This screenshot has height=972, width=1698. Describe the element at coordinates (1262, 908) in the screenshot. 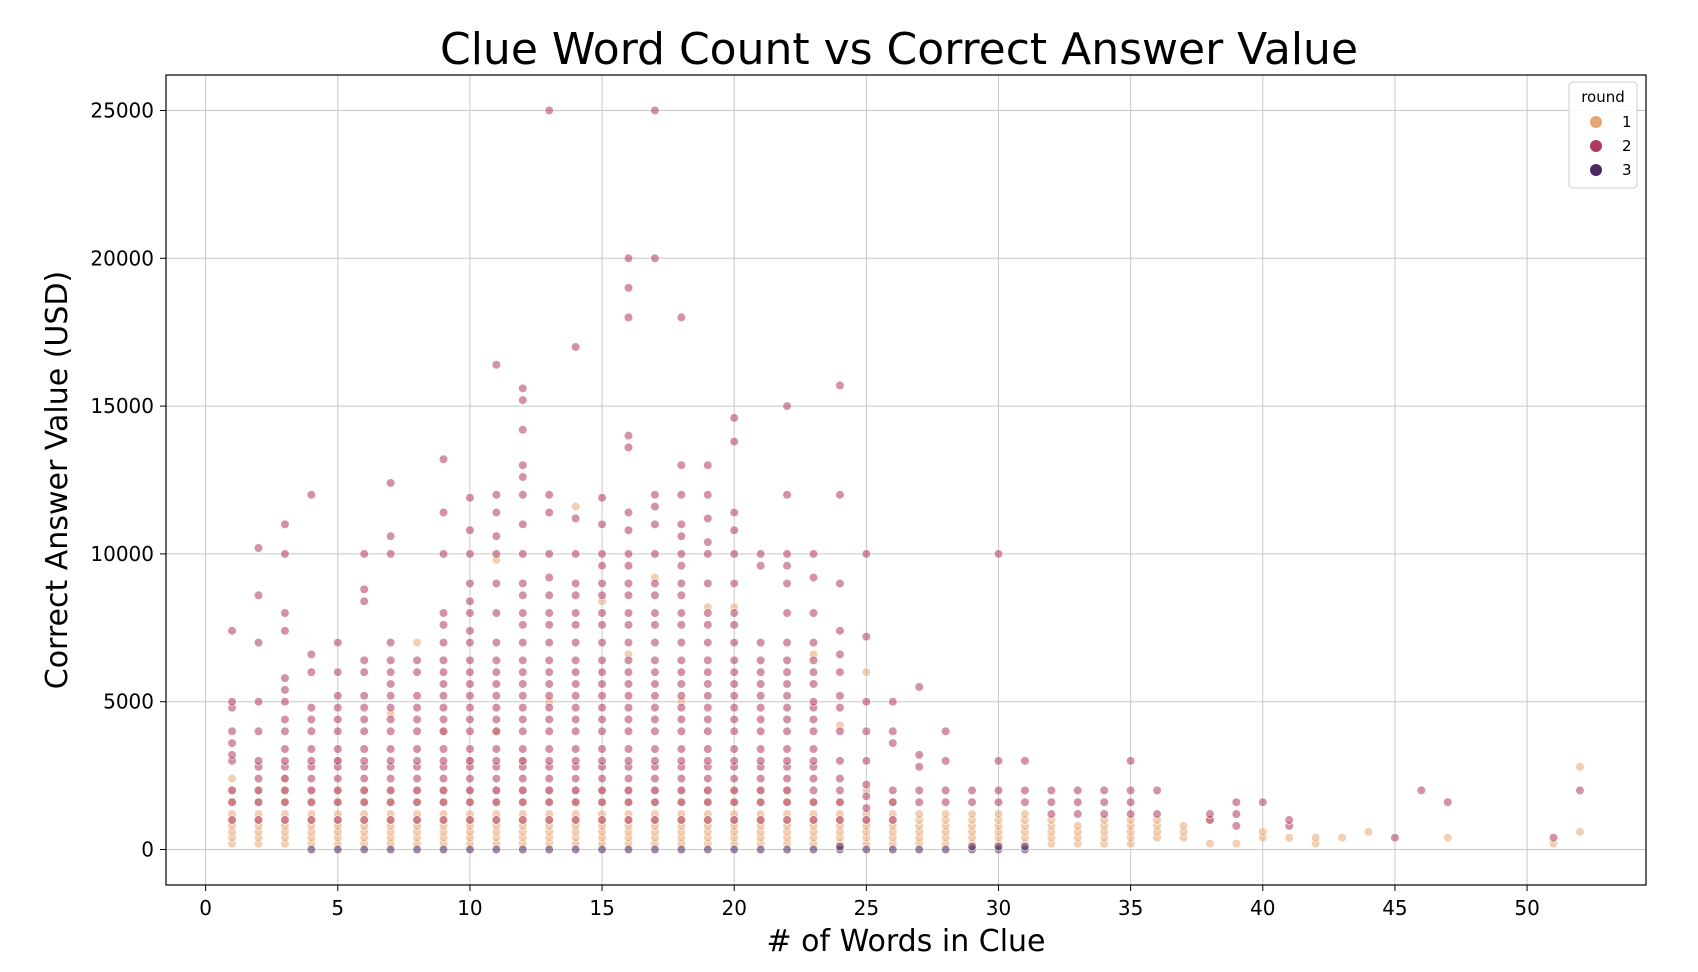

I see `x-tick-label: 40` at that location.